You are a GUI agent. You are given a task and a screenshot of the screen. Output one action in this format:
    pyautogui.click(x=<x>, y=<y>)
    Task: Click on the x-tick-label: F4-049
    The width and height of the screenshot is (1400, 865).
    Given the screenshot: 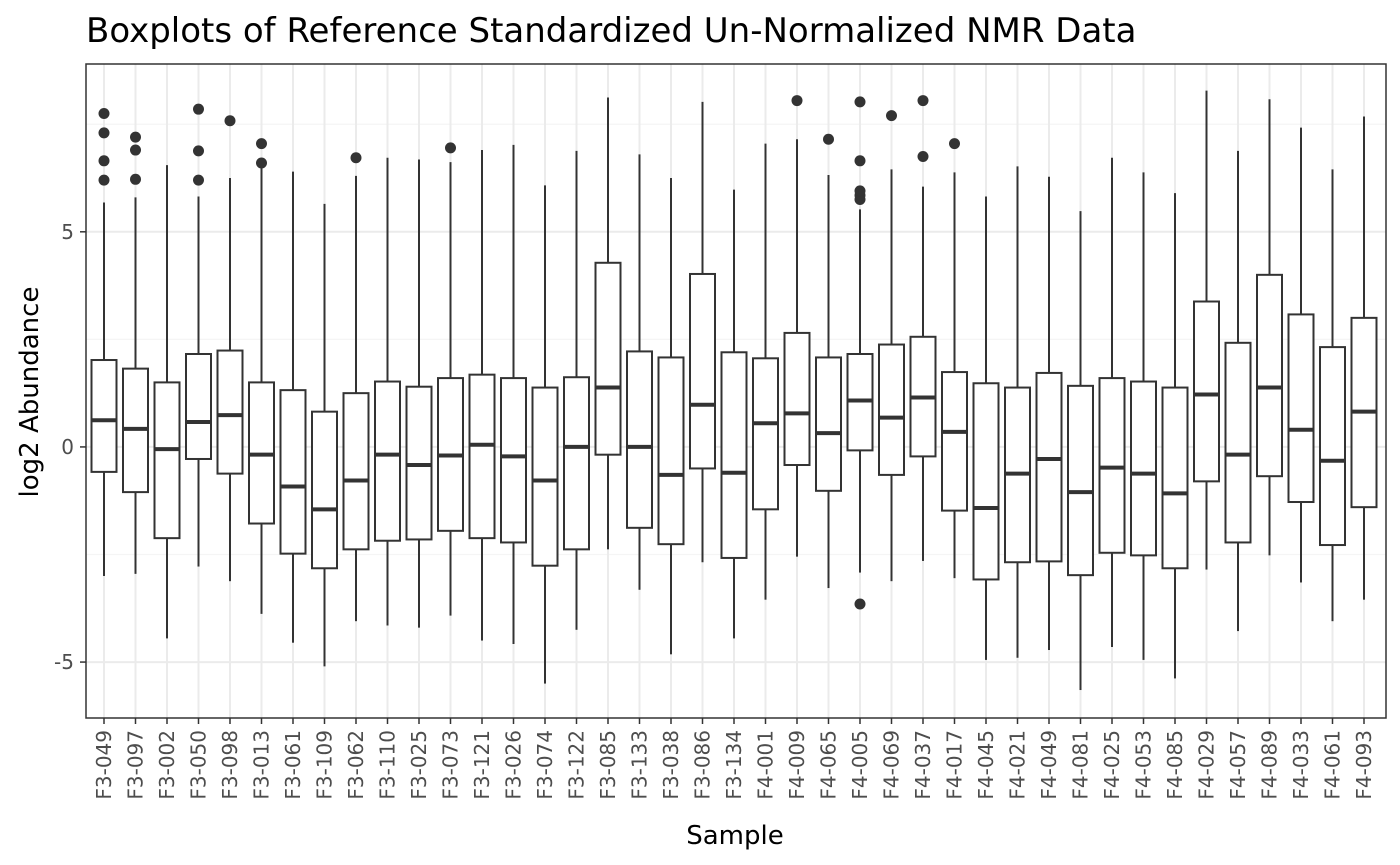 What is the action you would take?
    pyautogui.click(x=1049, y=765)
    